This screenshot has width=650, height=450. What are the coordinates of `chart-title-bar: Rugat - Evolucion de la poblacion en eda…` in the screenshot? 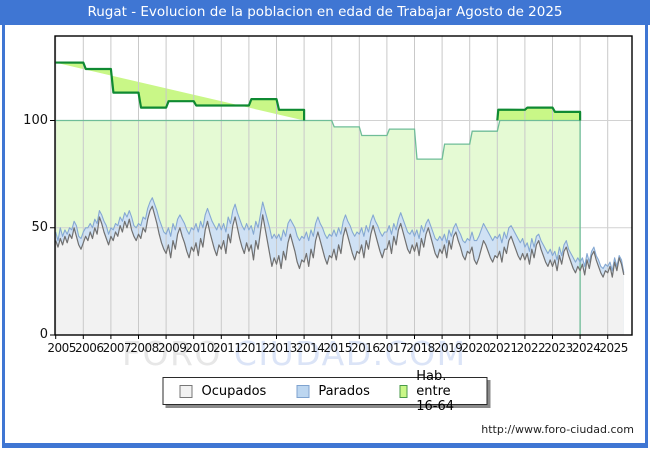 It's located at (325, 12).